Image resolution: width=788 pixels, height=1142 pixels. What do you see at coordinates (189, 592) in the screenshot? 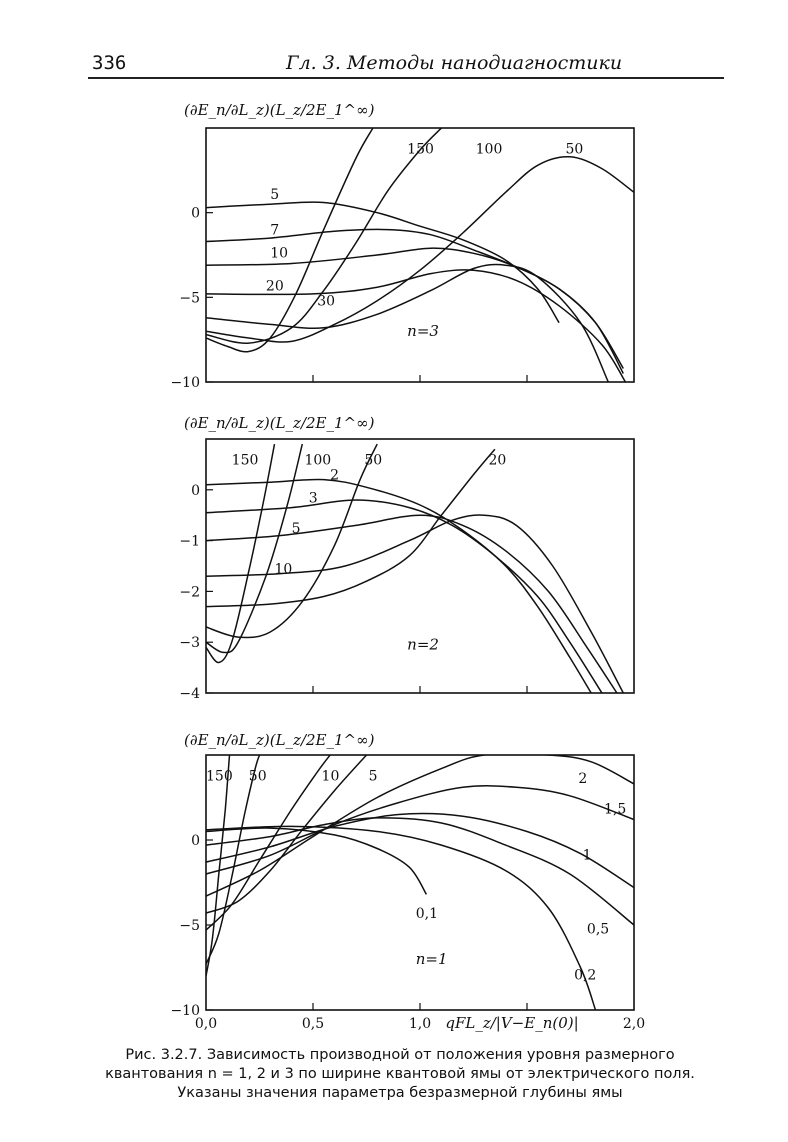
I see `y-tick-label: −2` at bounding box center [189, 592].